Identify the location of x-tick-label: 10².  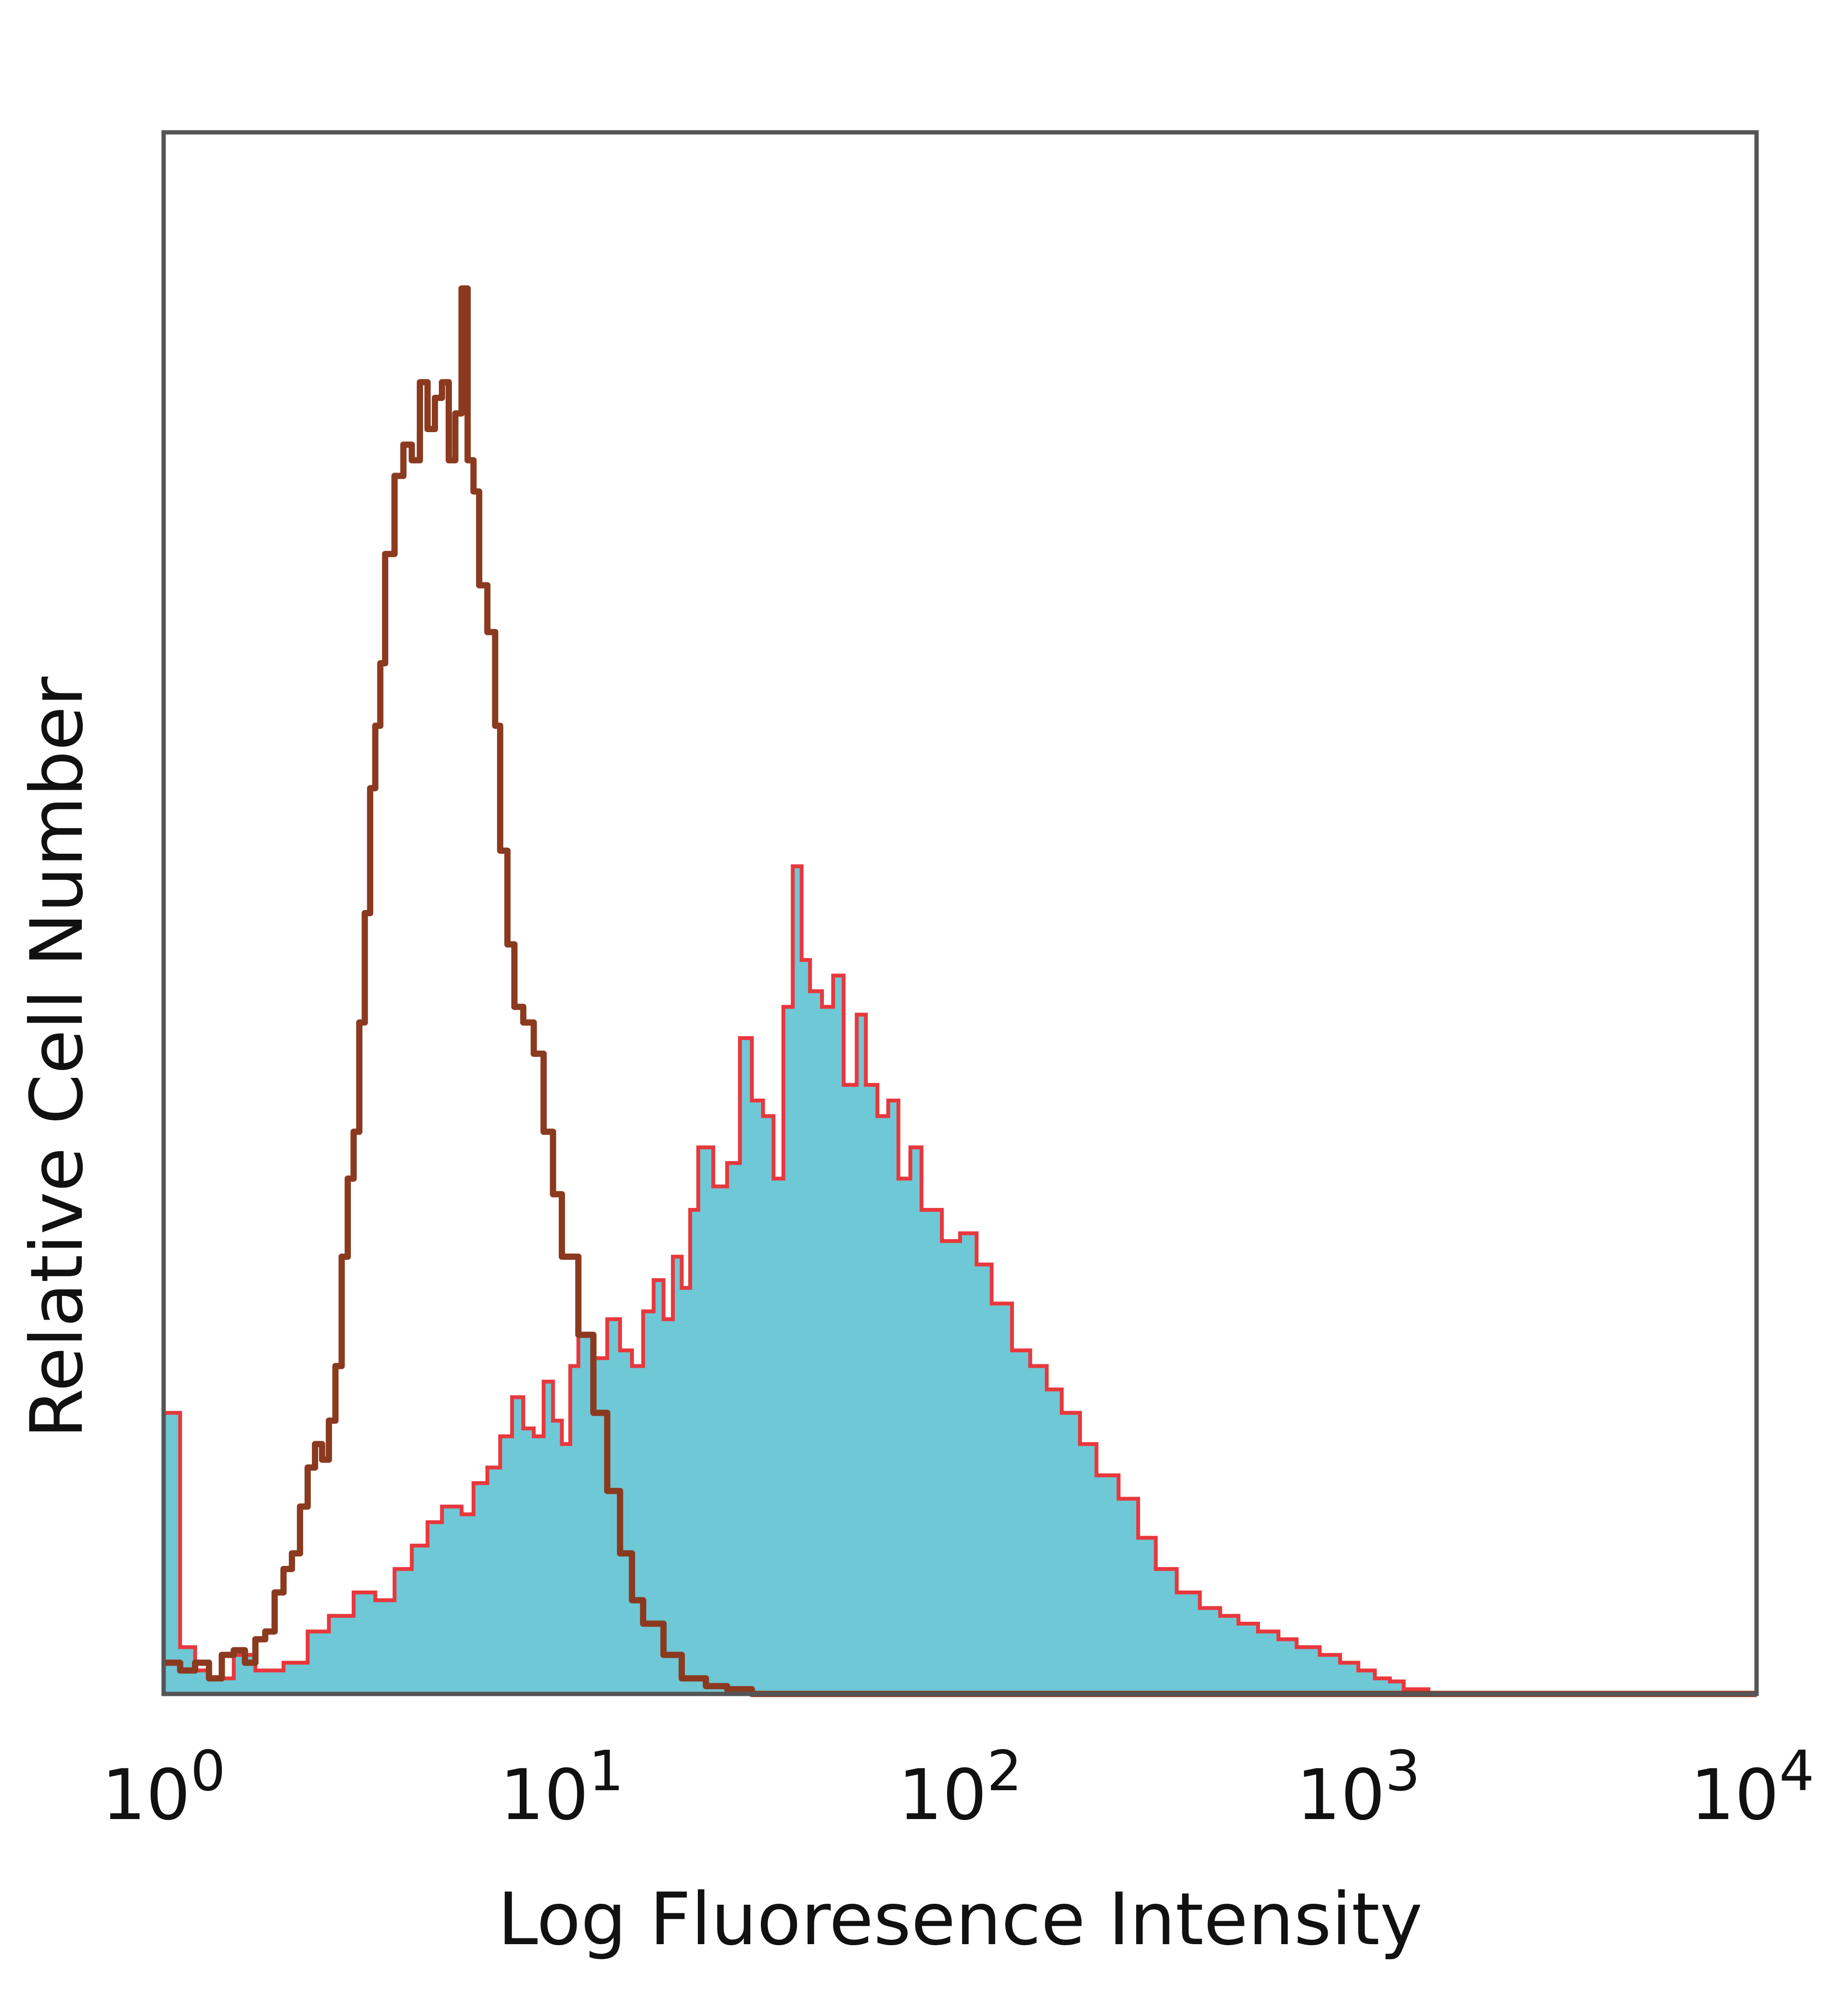
(960, 1787).